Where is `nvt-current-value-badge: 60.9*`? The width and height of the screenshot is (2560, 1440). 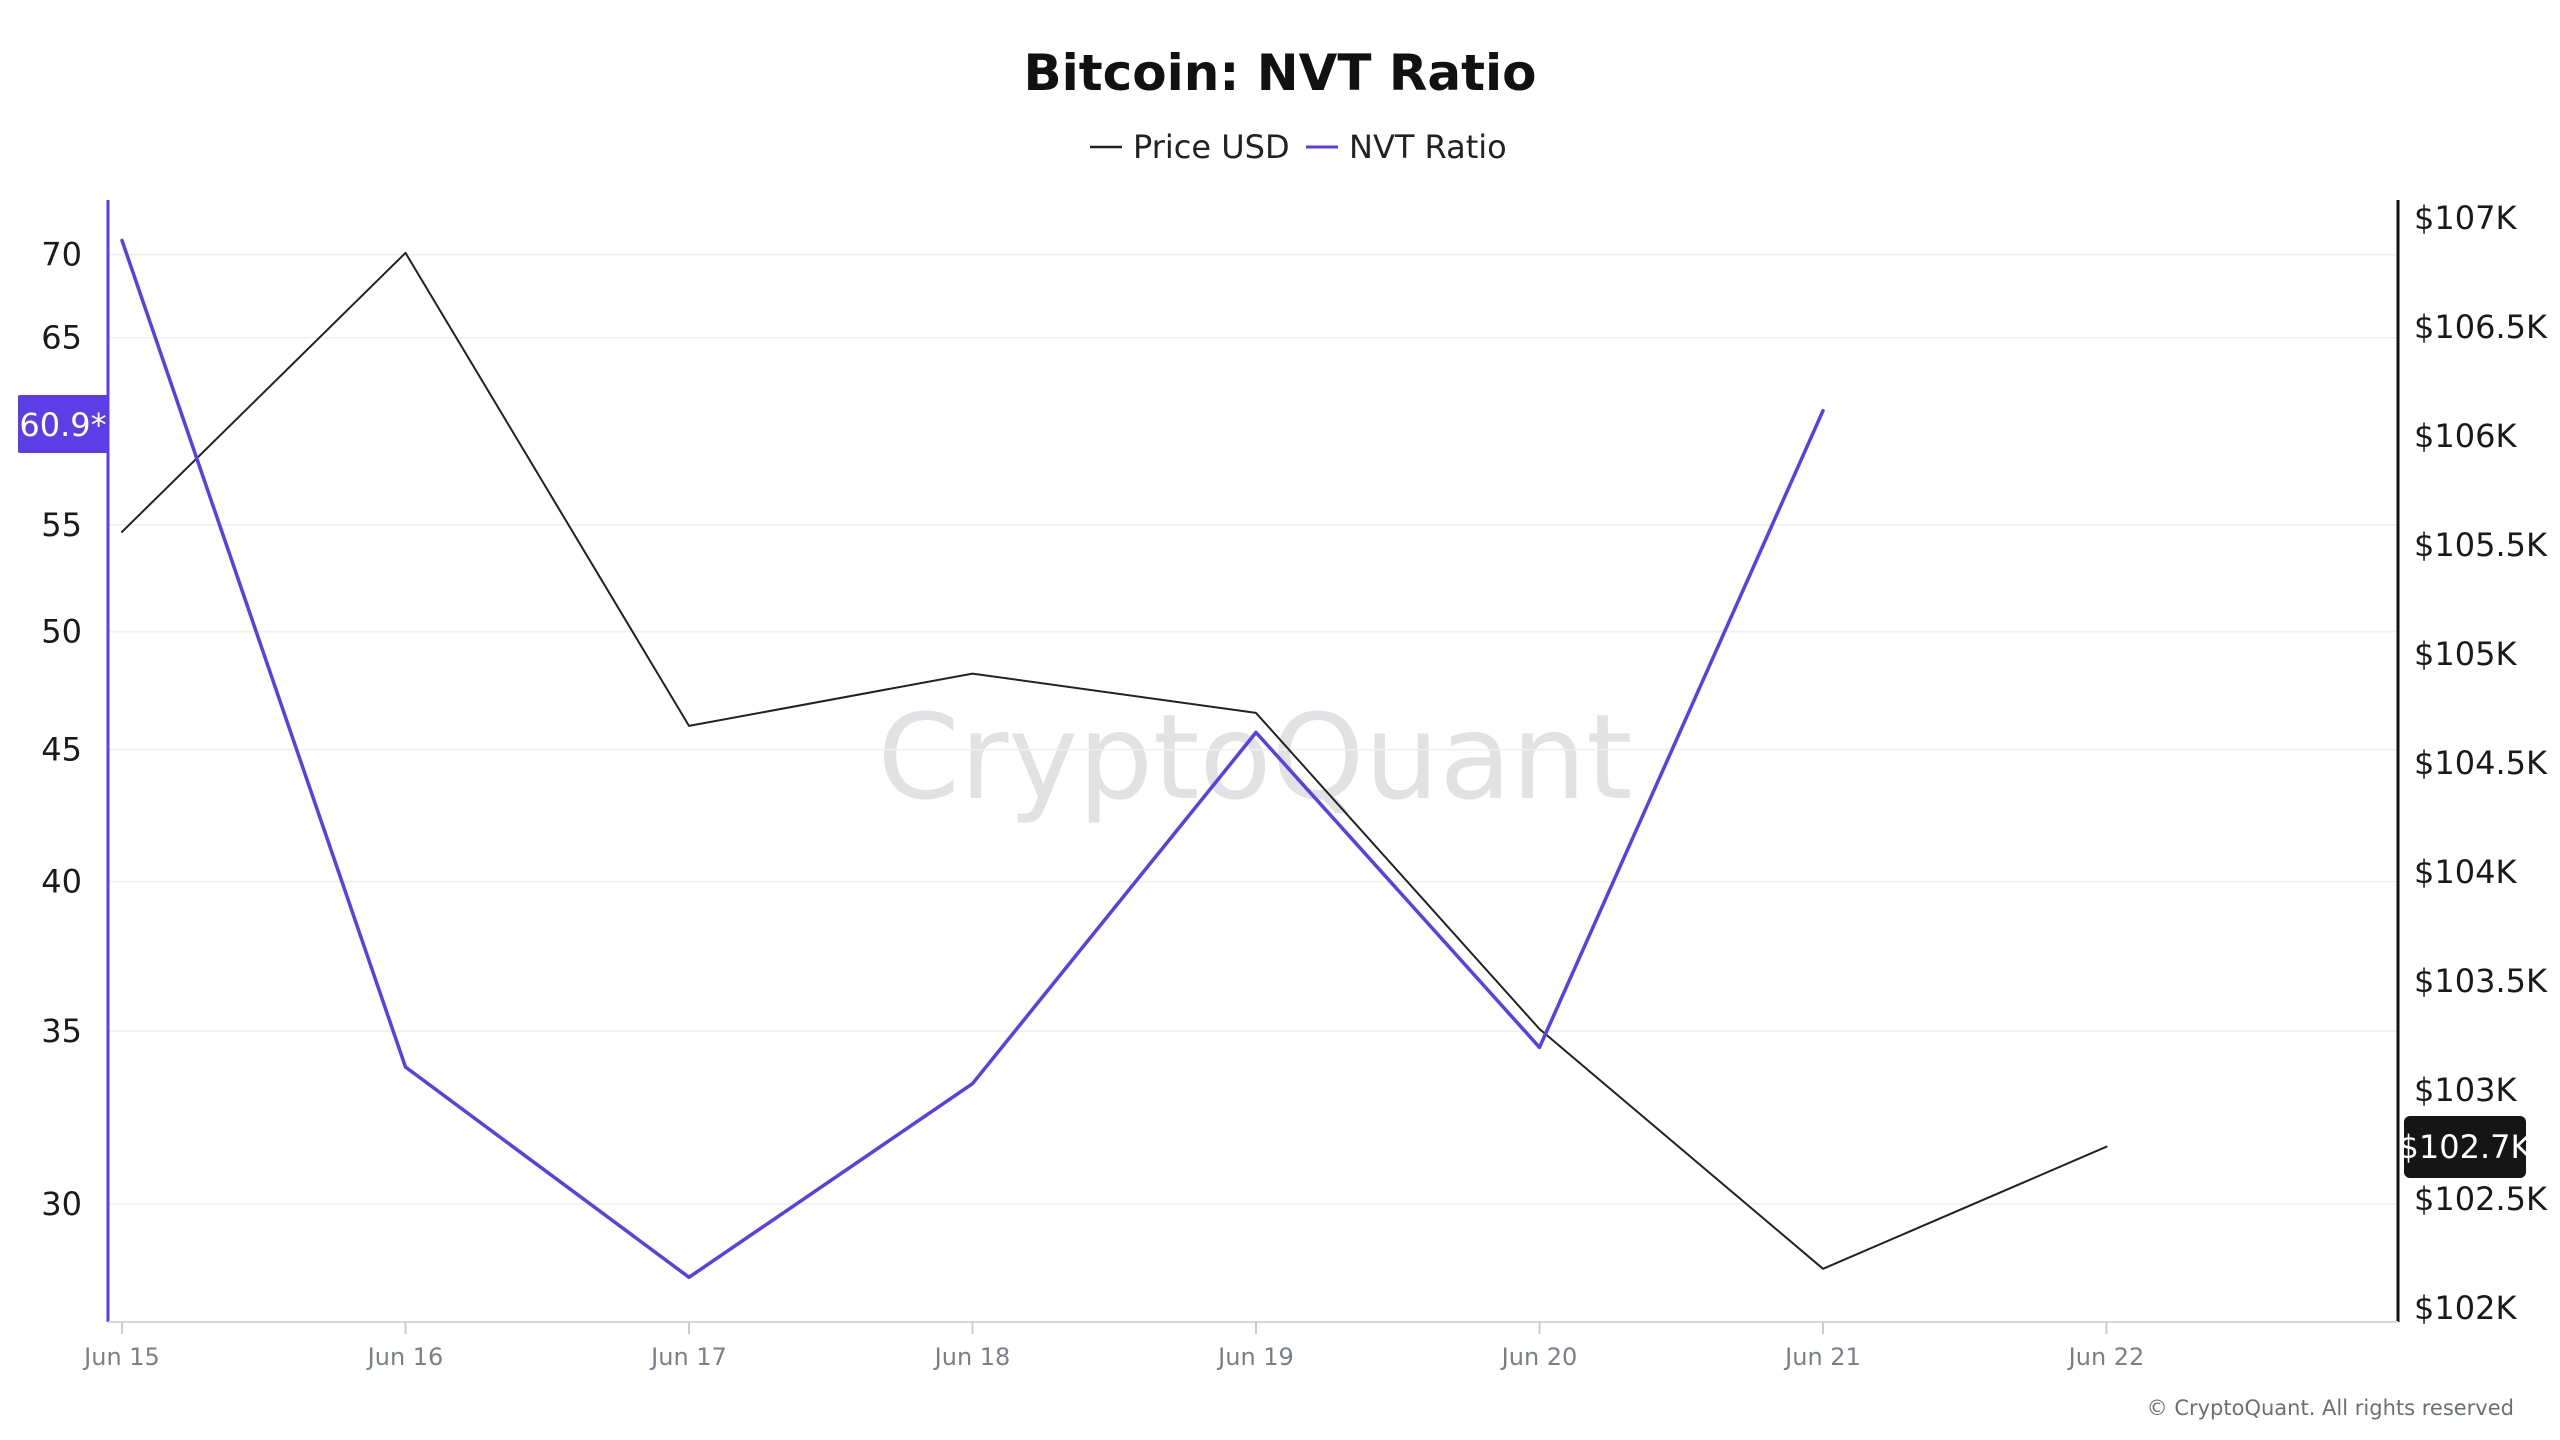 nvt-current-value-badge: 60.9* is located at coordinates (63, 424).